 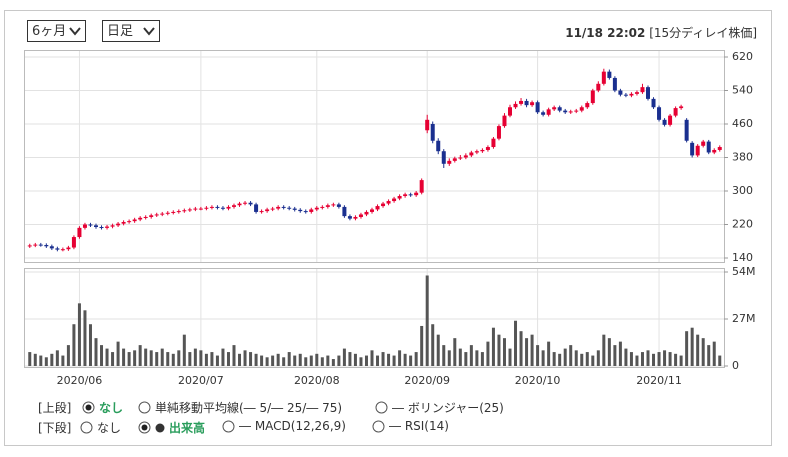 I want to click on radio-dot, so click(x=144, y=427).